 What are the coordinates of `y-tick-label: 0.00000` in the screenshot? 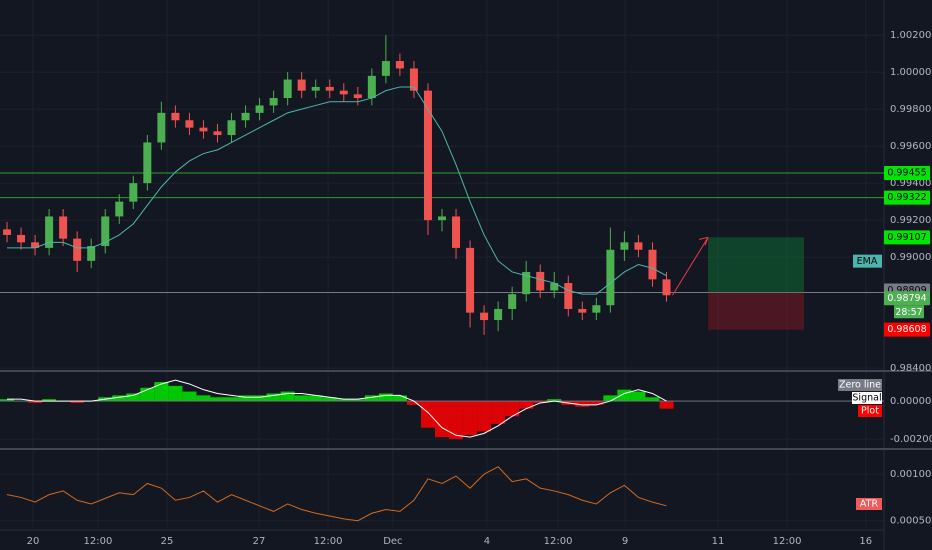 It's located at (910, 401).